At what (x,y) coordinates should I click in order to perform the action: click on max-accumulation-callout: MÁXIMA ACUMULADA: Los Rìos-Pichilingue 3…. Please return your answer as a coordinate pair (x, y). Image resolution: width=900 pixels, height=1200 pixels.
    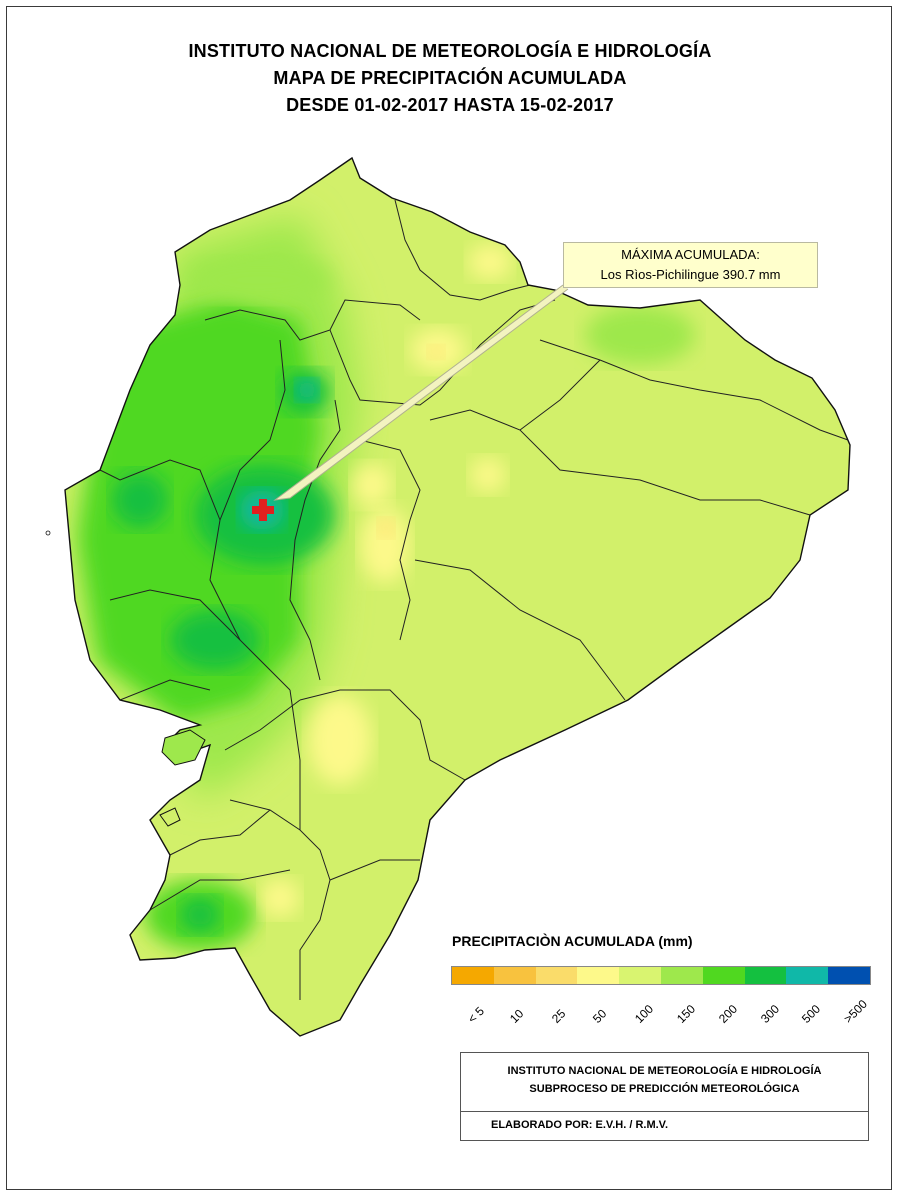
    Looking at the image, I should click on (690, 265).